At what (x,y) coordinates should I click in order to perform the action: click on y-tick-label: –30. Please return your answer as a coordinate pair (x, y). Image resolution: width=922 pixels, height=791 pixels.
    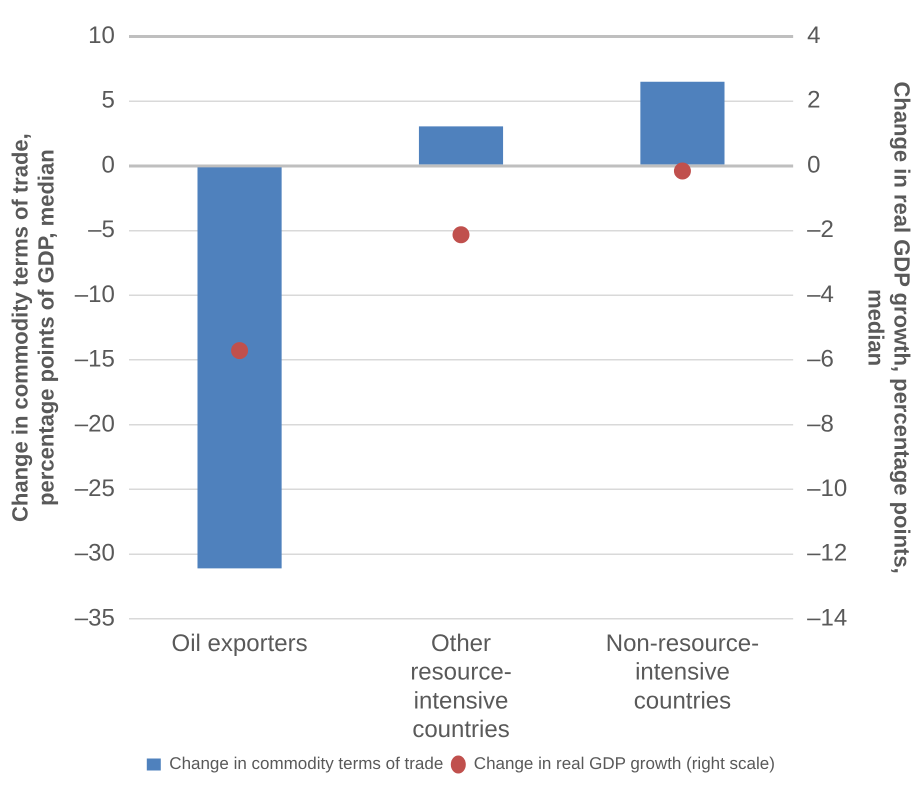
    Looking at the image, I should click on (94, 553).